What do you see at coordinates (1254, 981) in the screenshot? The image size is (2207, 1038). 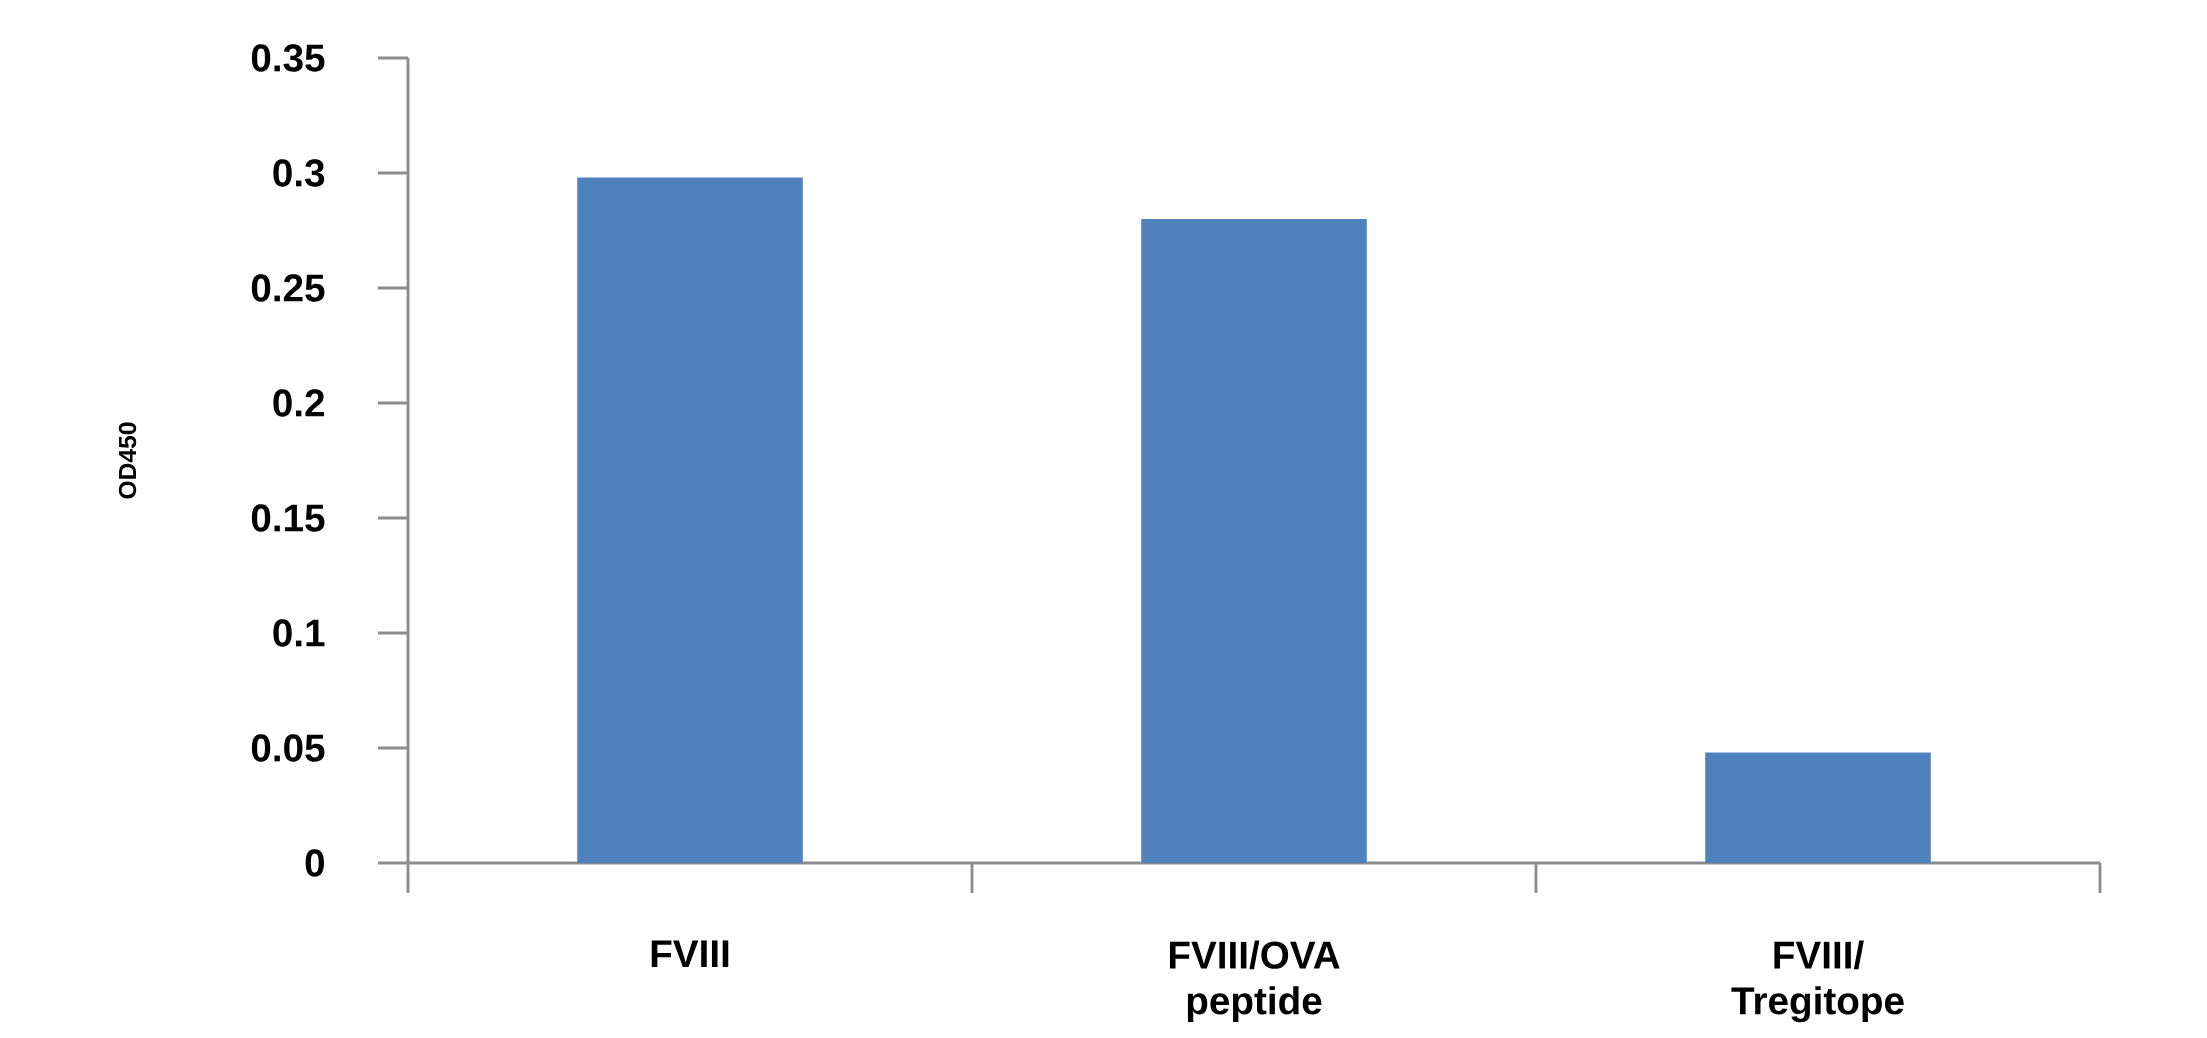 I see `x-tick-label: FVIII/OVA peptide` at bounding box center [1254, 981].